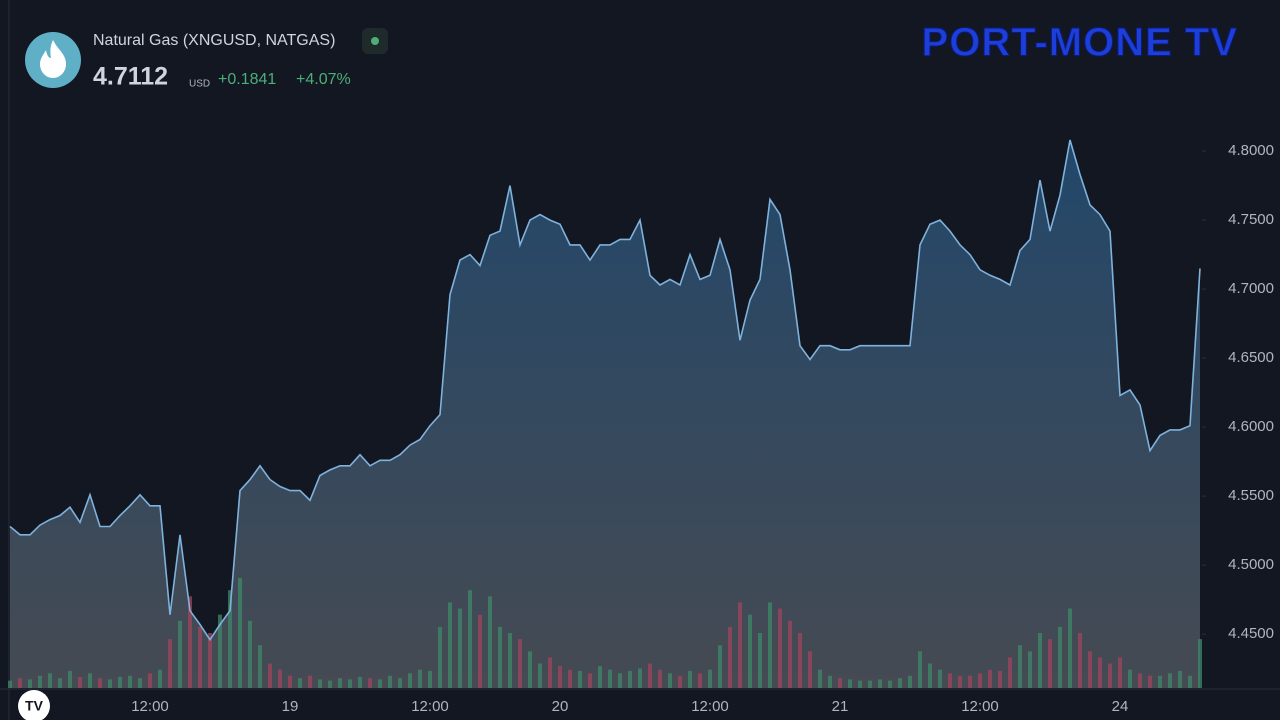  Describe the element at coordinates (1251, 288) in the screenshot. I see `y-tick-label: 4.7000` at that location.